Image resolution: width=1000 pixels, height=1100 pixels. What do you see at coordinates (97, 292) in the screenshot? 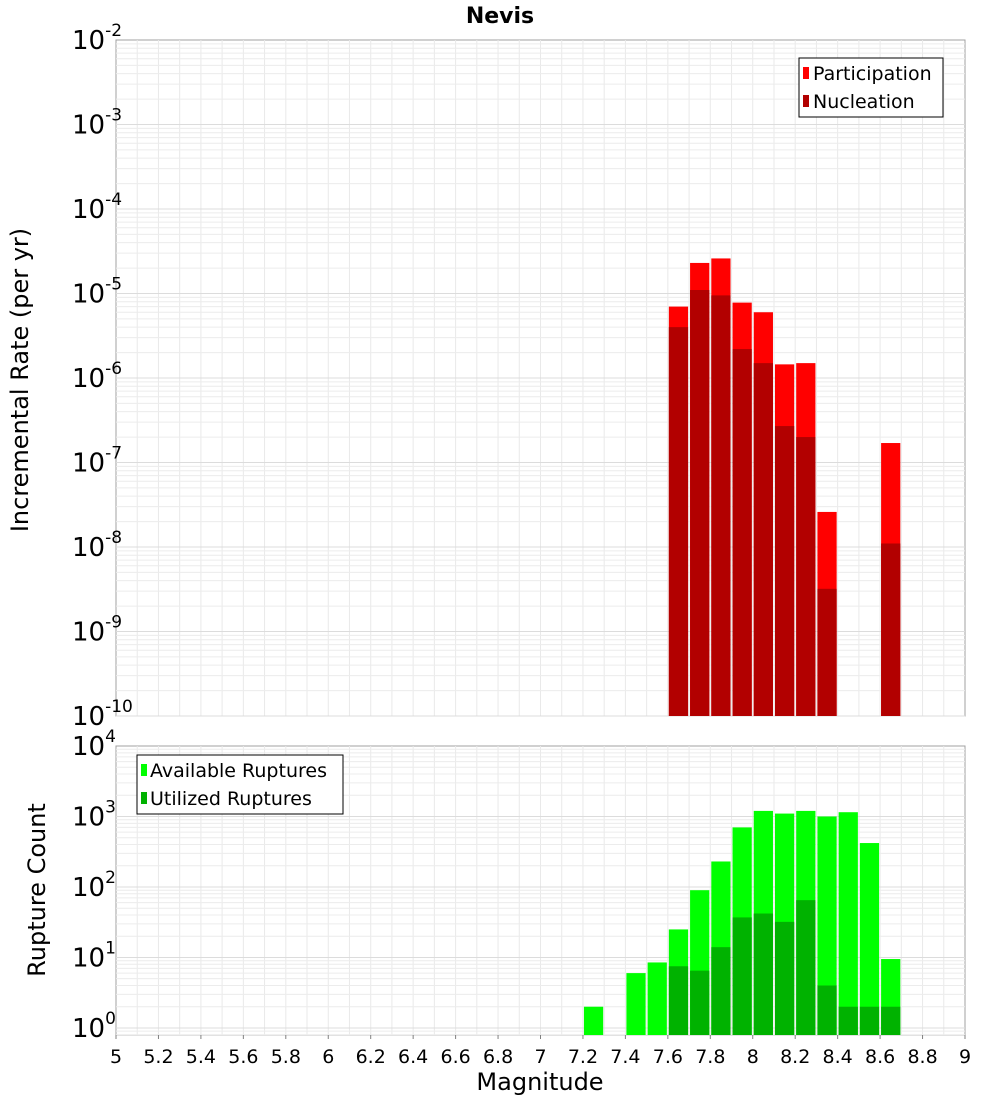
I see `rate-y-tick-label: 10⁻⁵` at bounding box center [97, 292].